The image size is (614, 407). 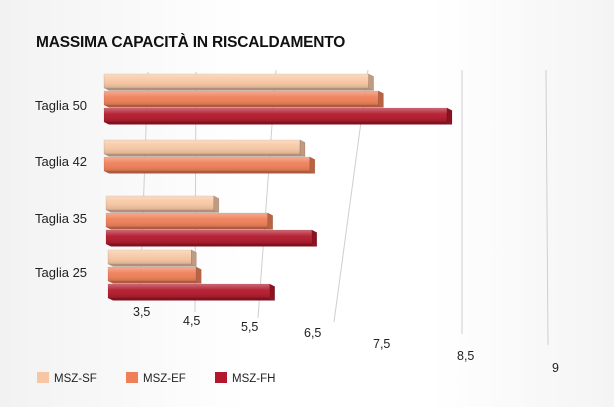 I want to click on legend-label-msz-ef: MSZ-EF, so click(x=164, y=379).